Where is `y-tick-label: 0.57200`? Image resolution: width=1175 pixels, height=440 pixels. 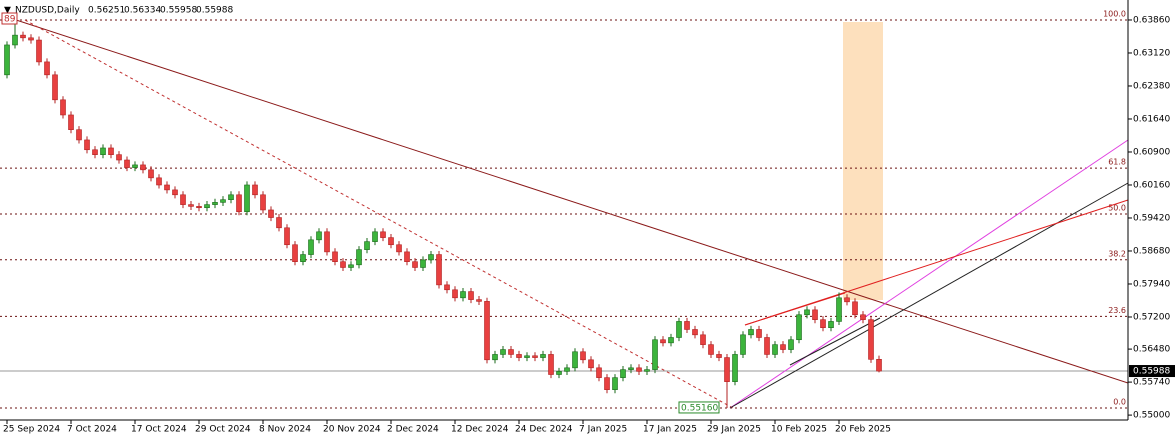
y-tick-label: 0.57200 is located at coordinates (1151, 317).